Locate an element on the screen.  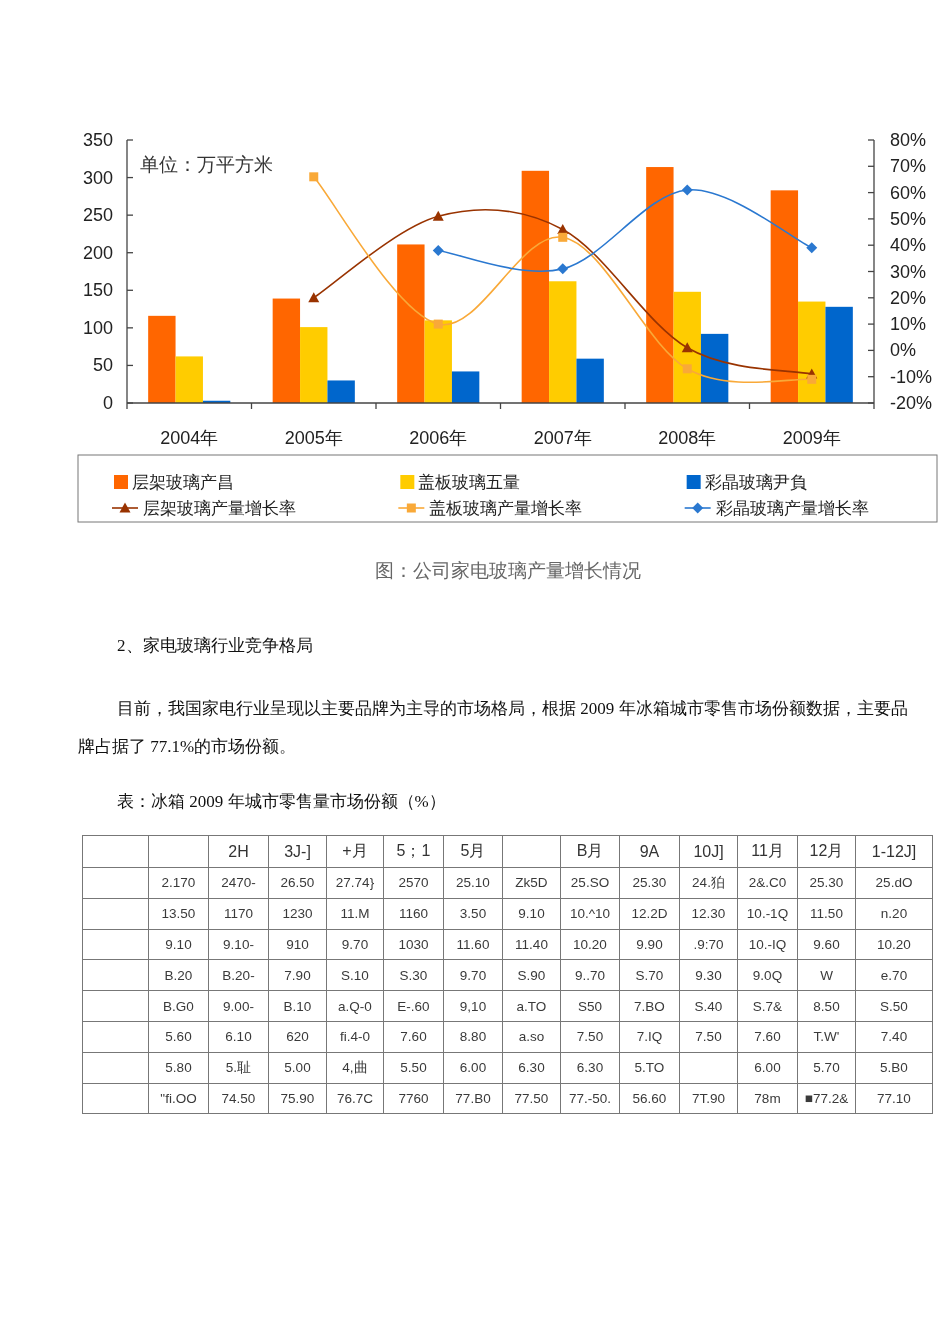
table-cell: 2470- is located at coordinates (238, 883).